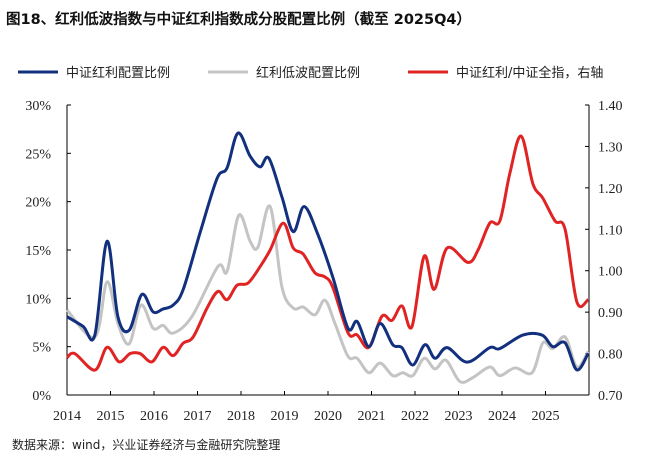 The height and width of the screenshot is (466, 655). Describe the element at coordinates (372, 416) in the screenshot. I see `x-tick-label: 2021` at that location.